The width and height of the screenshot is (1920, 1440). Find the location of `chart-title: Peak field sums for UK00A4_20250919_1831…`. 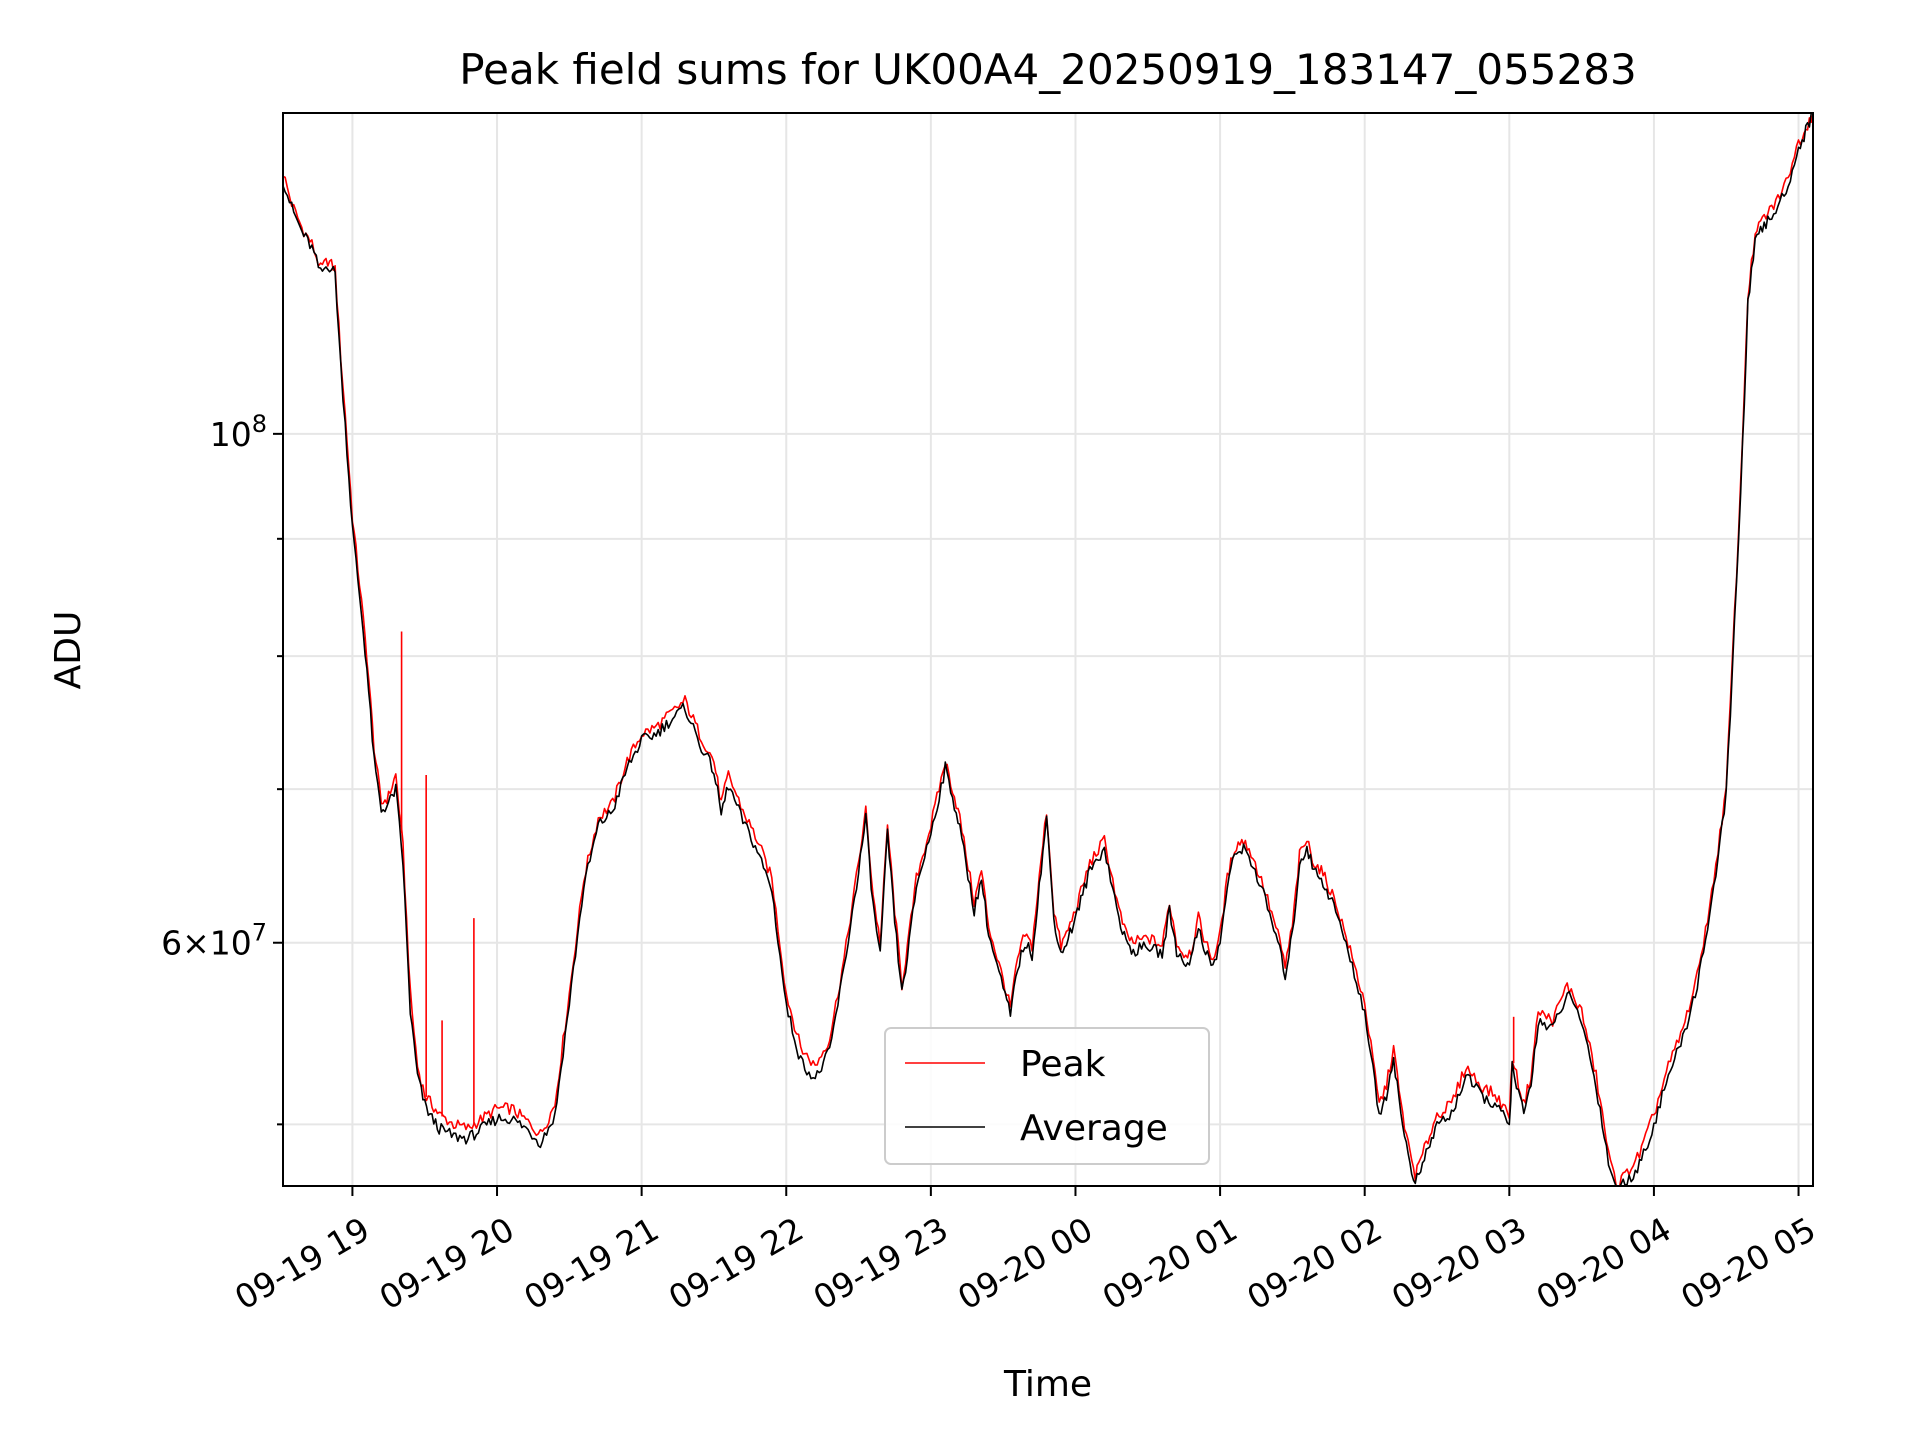

chart-title: Peak field sums for UK00A4_20250919_1831… is located at coordinates (1047, 69).